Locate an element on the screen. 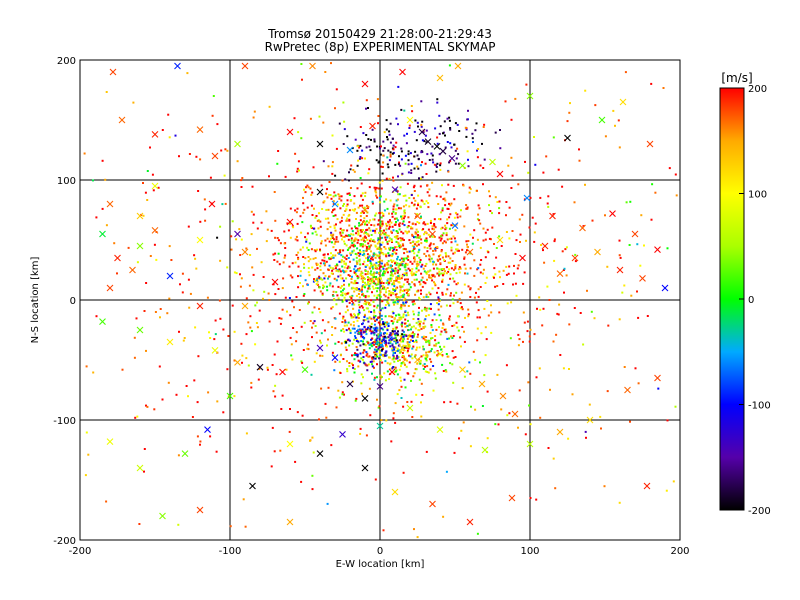 Image resolution: width=800 pixels, height=600 pixels. x-tick-label: 100 is located at coordinates (529, 551).